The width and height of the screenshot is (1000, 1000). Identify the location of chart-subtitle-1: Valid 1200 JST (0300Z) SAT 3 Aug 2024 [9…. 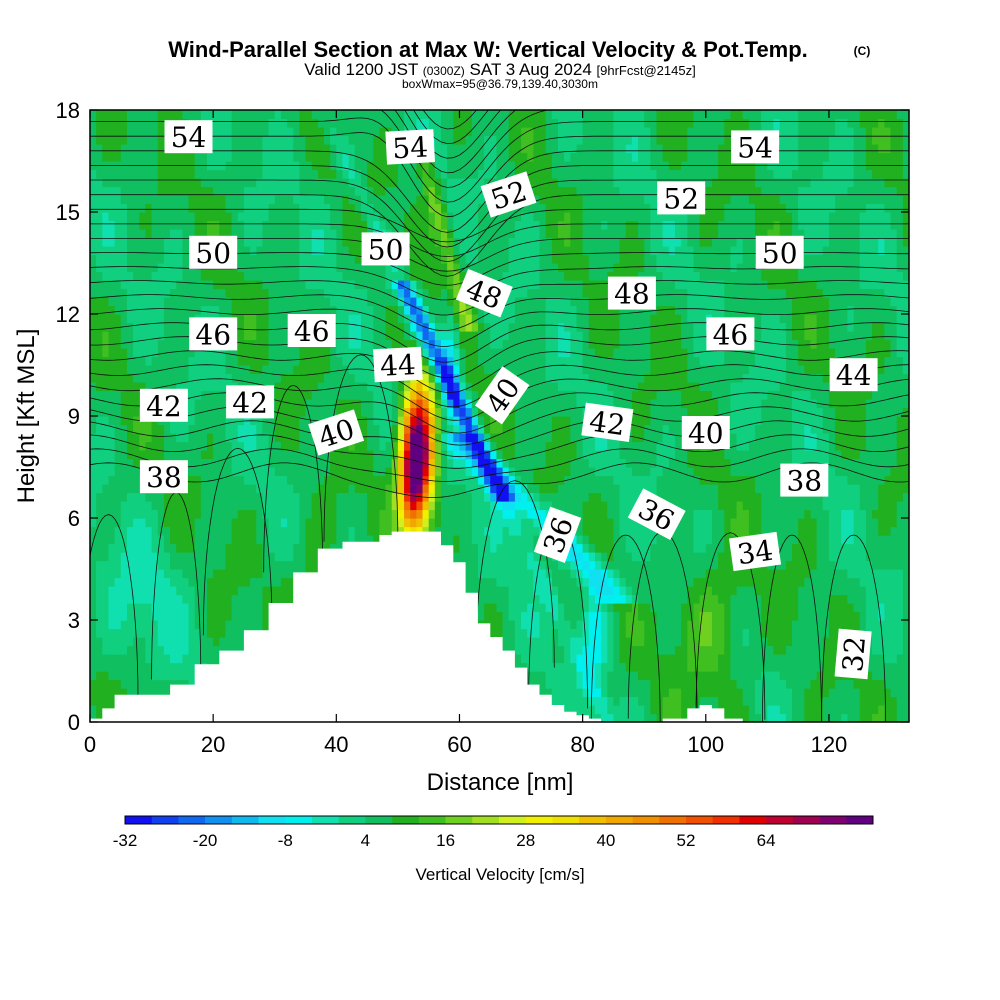
(499, 69).